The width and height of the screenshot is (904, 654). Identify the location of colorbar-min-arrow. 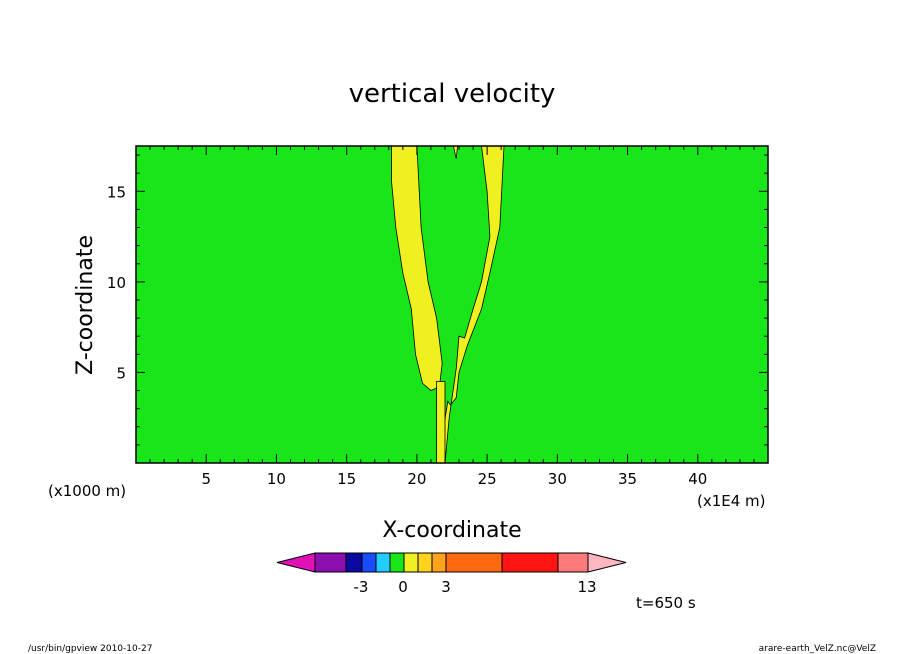
(296, 562).